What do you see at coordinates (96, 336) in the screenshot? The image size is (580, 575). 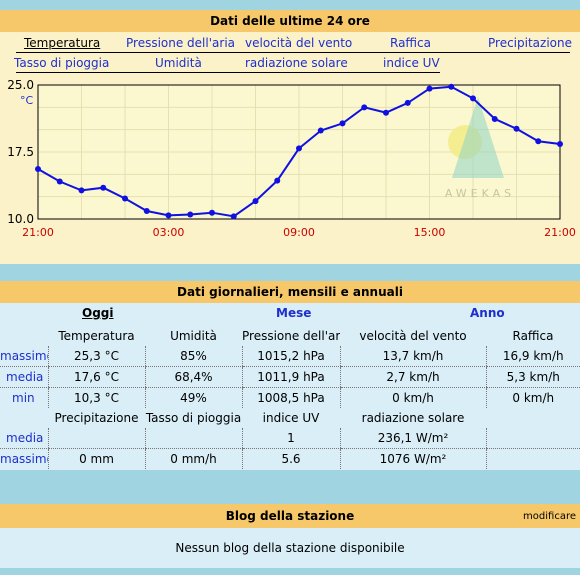 I see `col-header: Temperatura` at bounding box center [96, 336].